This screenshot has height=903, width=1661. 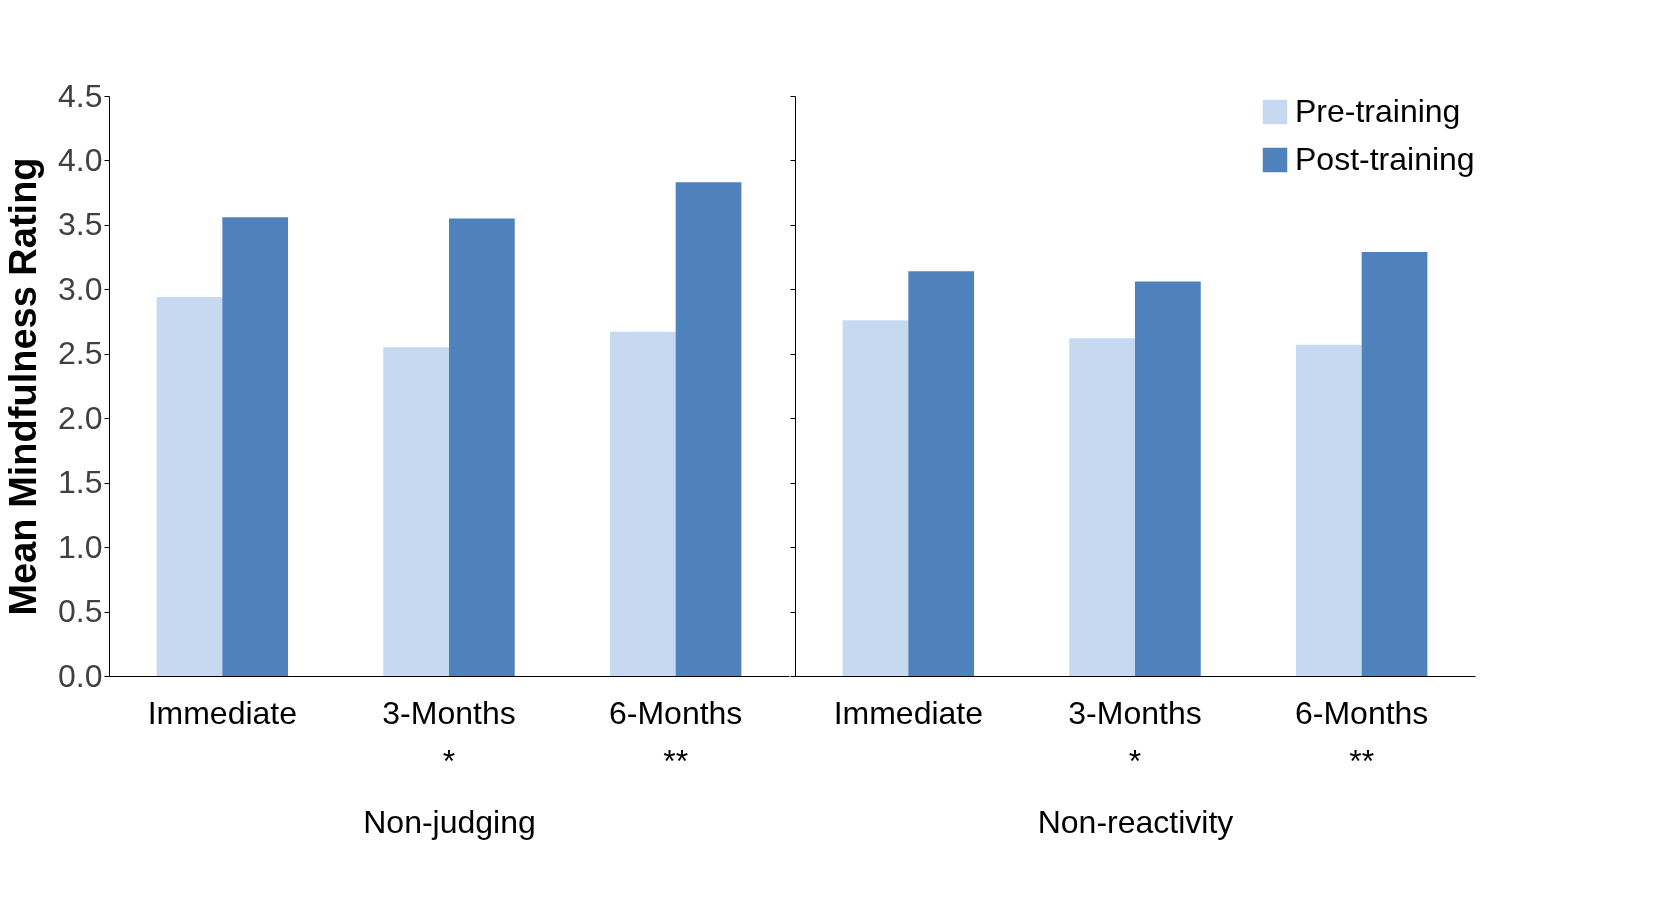 I want to click on y-tick-label: 4.5, so click(x=80, y=95).